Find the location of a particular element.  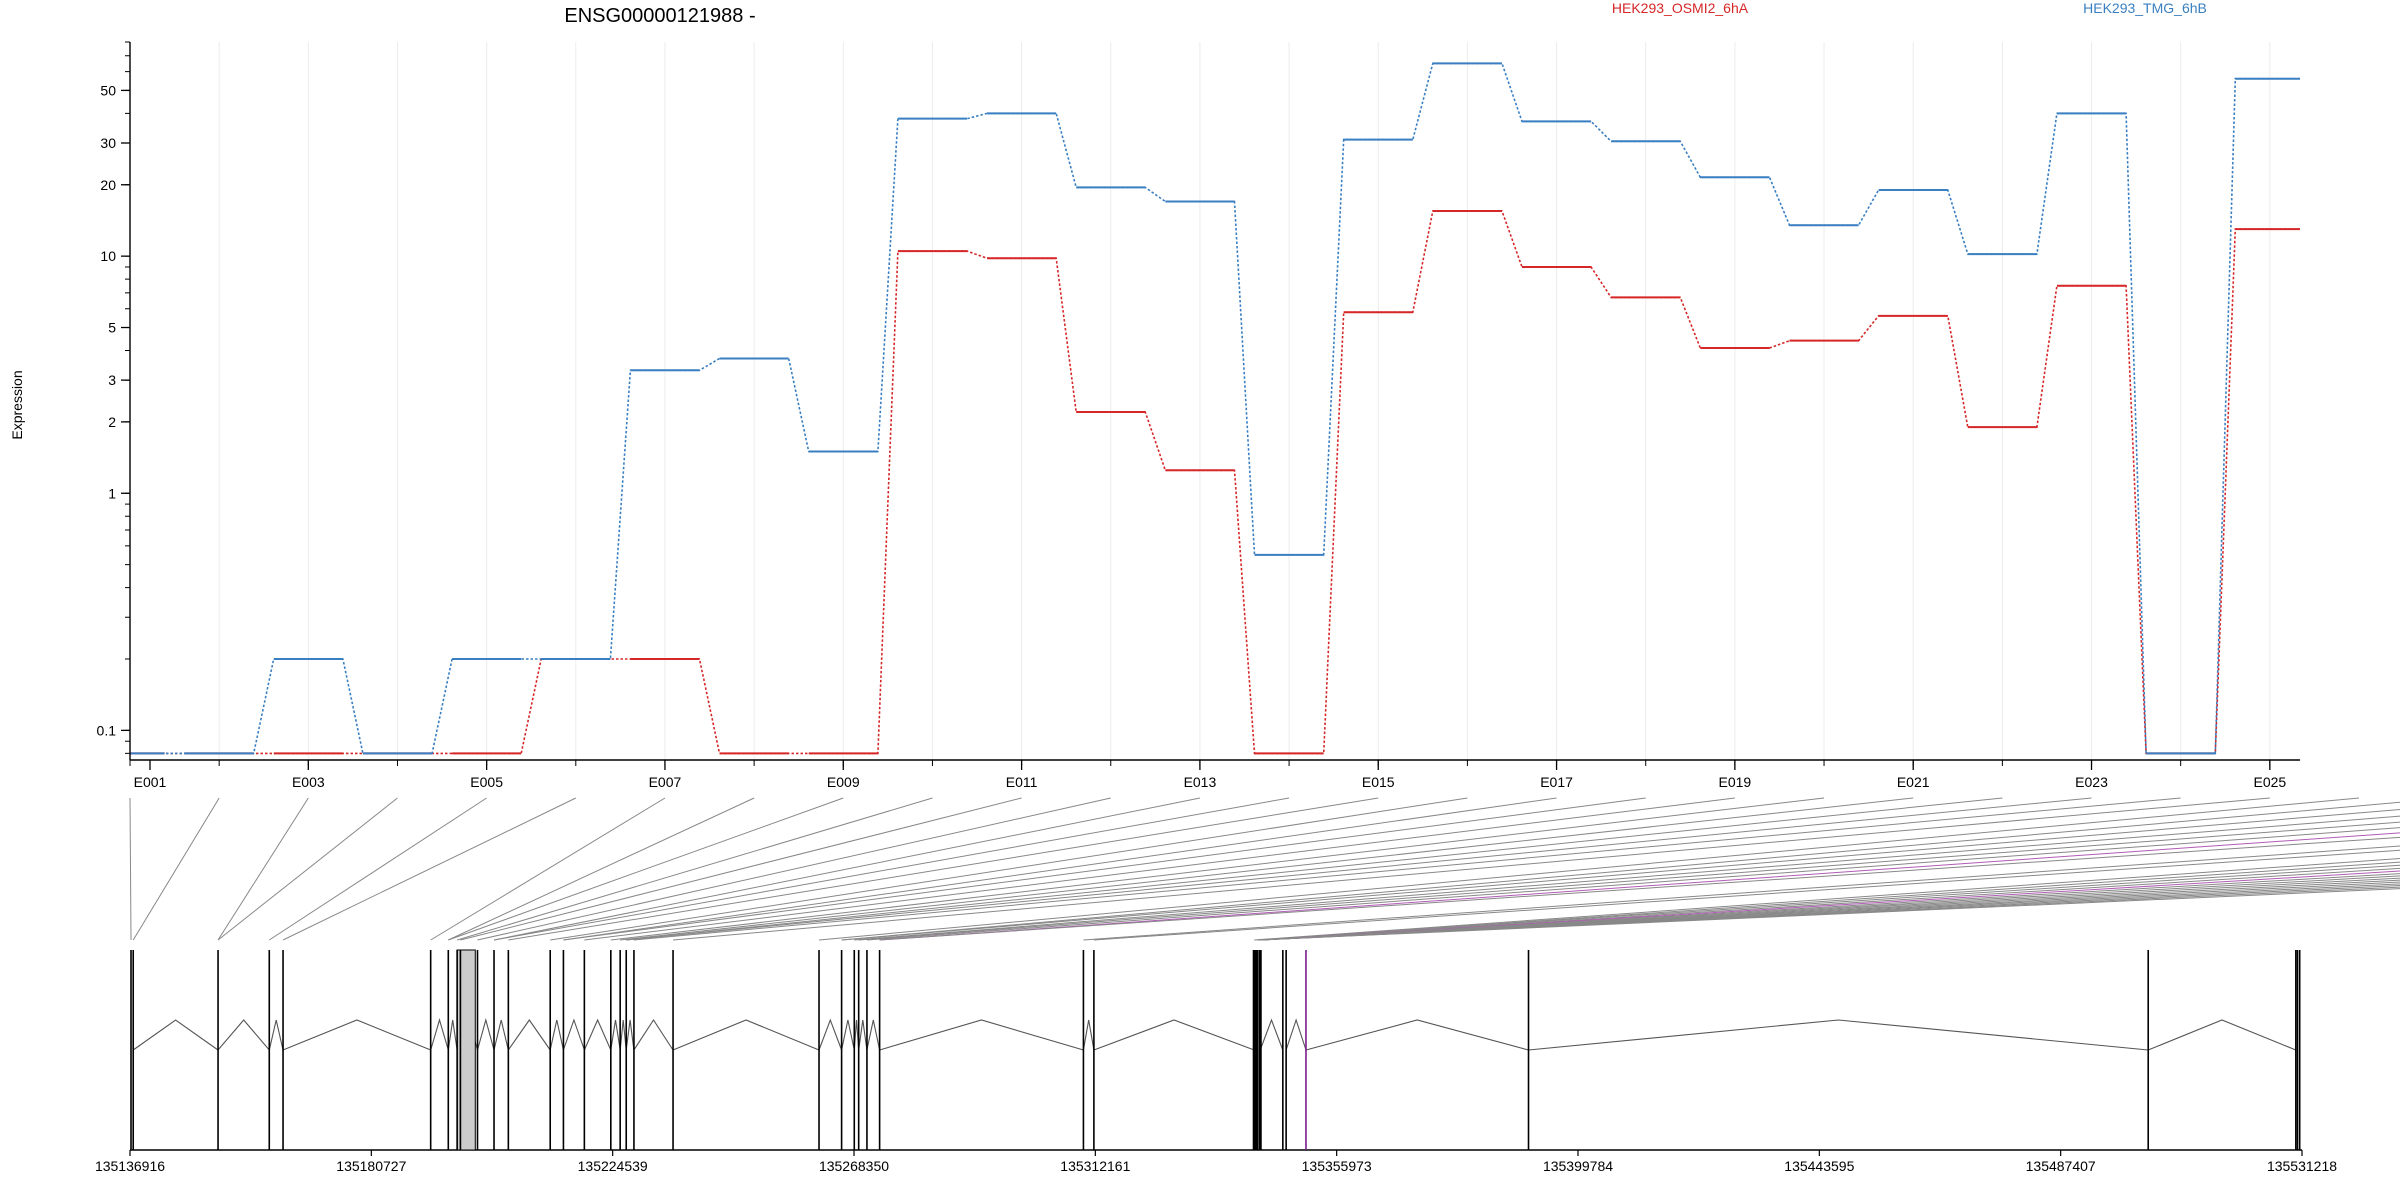

x-tick-label: E015 is located at coordinates (1378, 782).